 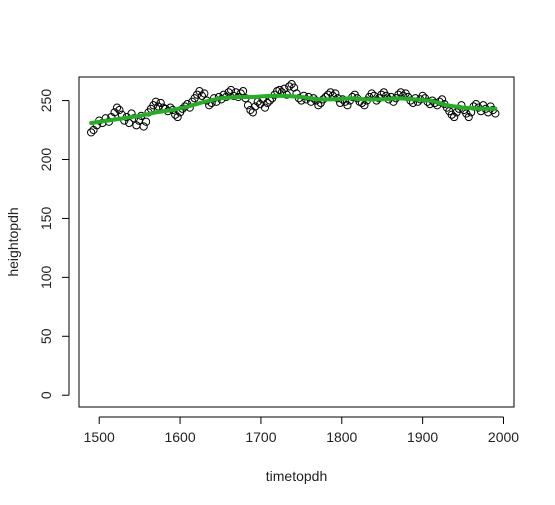 I want to click on x-axis: 1500 1600 1700 1800 1900 2000, so click(x=301, y=430).